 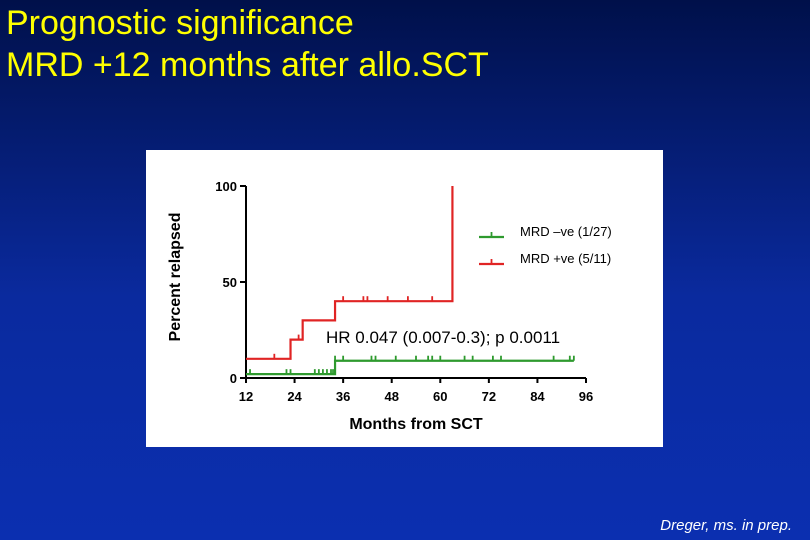 What do you see at coordinates (440, 396) in the screenshot?
I see `x-tick-label: 60` at bounding box center [440, 396].